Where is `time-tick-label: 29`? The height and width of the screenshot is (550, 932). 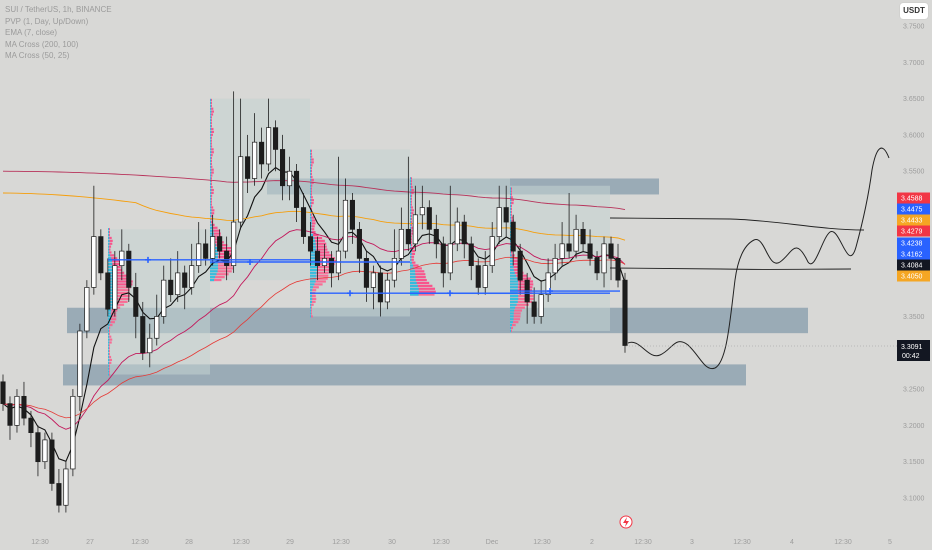 time-tick-label: 29 is located at coordinates (290, 542).